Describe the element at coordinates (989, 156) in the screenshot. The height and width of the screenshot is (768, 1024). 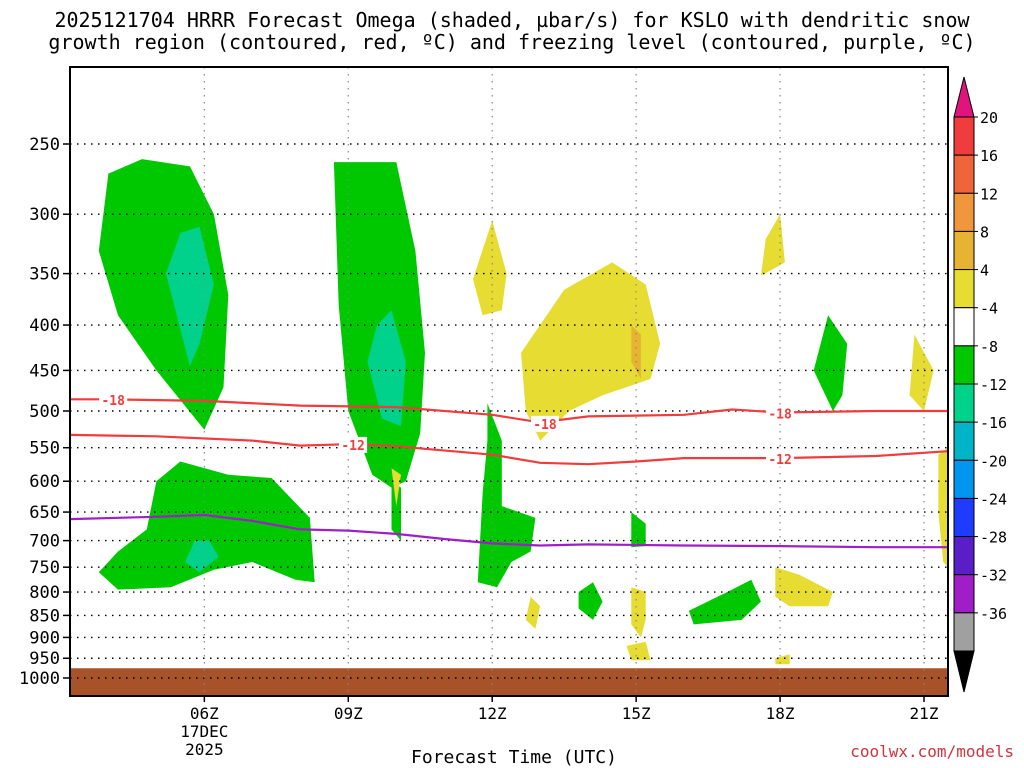
I see `colorbar-label-1: 16` at that location.